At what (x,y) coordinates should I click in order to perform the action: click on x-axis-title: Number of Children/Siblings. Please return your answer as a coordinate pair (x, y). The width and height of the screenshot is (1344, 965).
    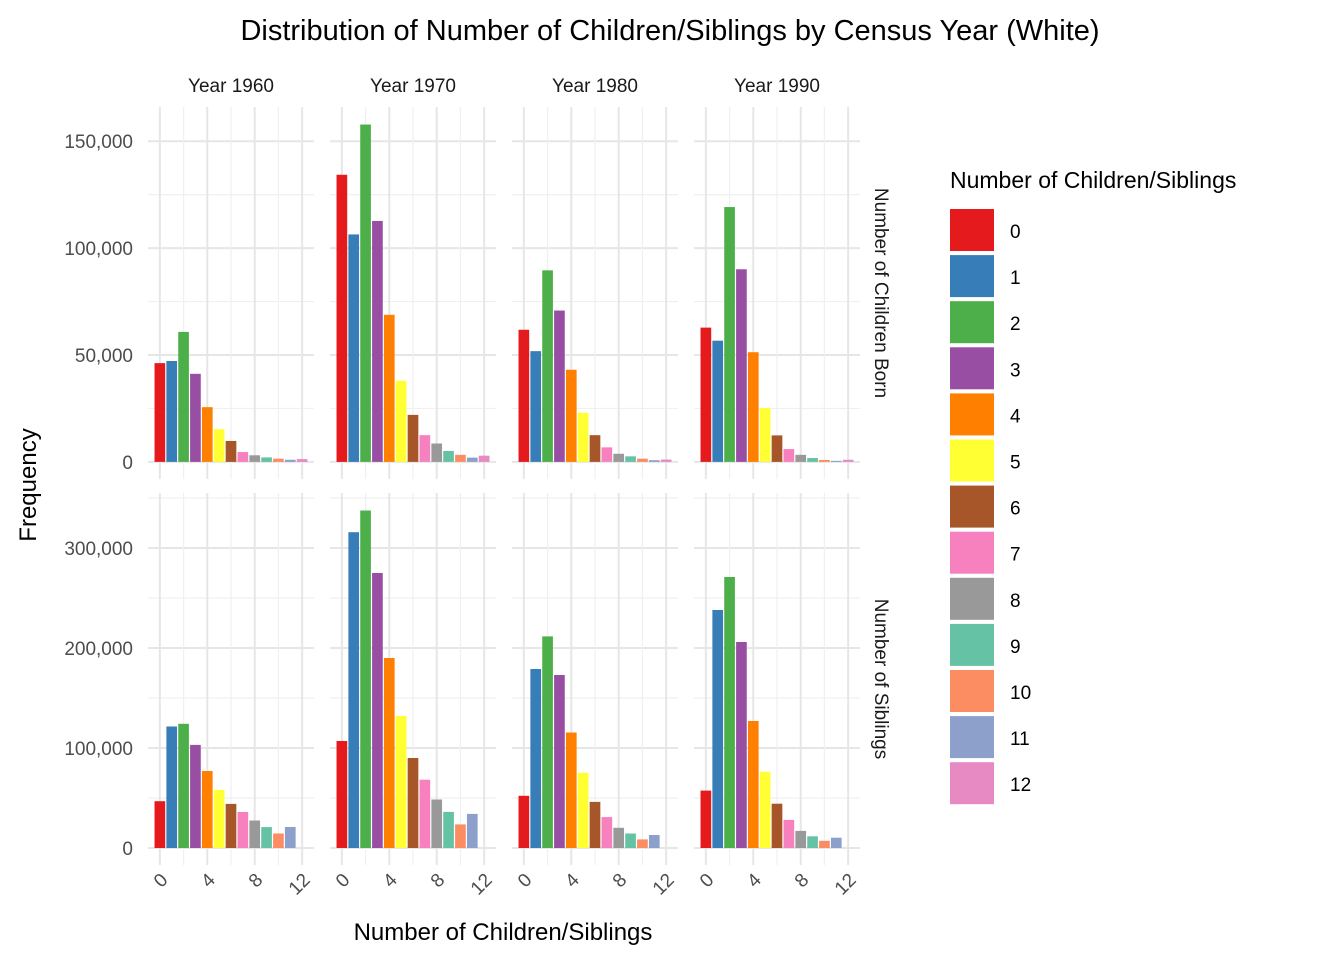
    Looking at the image, I should click on (503, 932).